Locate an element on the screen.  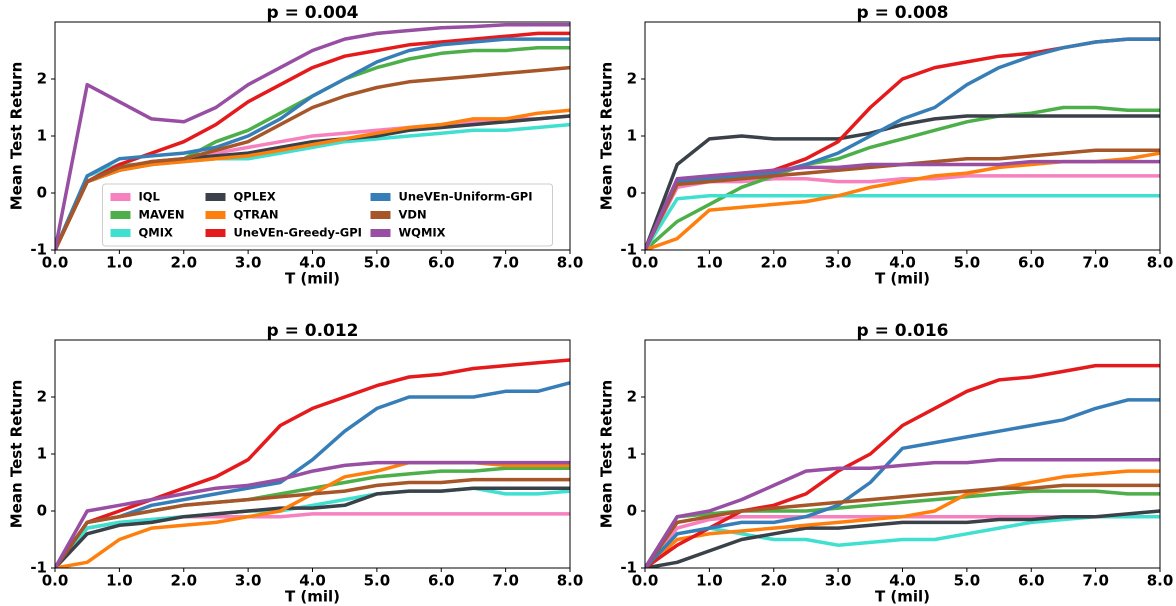
plot-area is located at coordinates (902, 465).